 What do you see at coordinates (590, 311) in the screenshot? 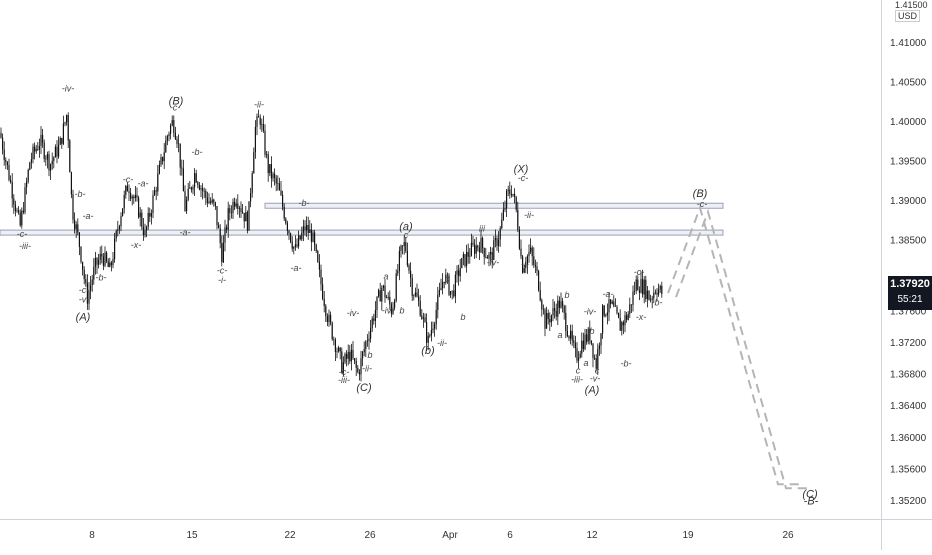
I see `wave-label: -iv-` at bounding box center [590, 311].